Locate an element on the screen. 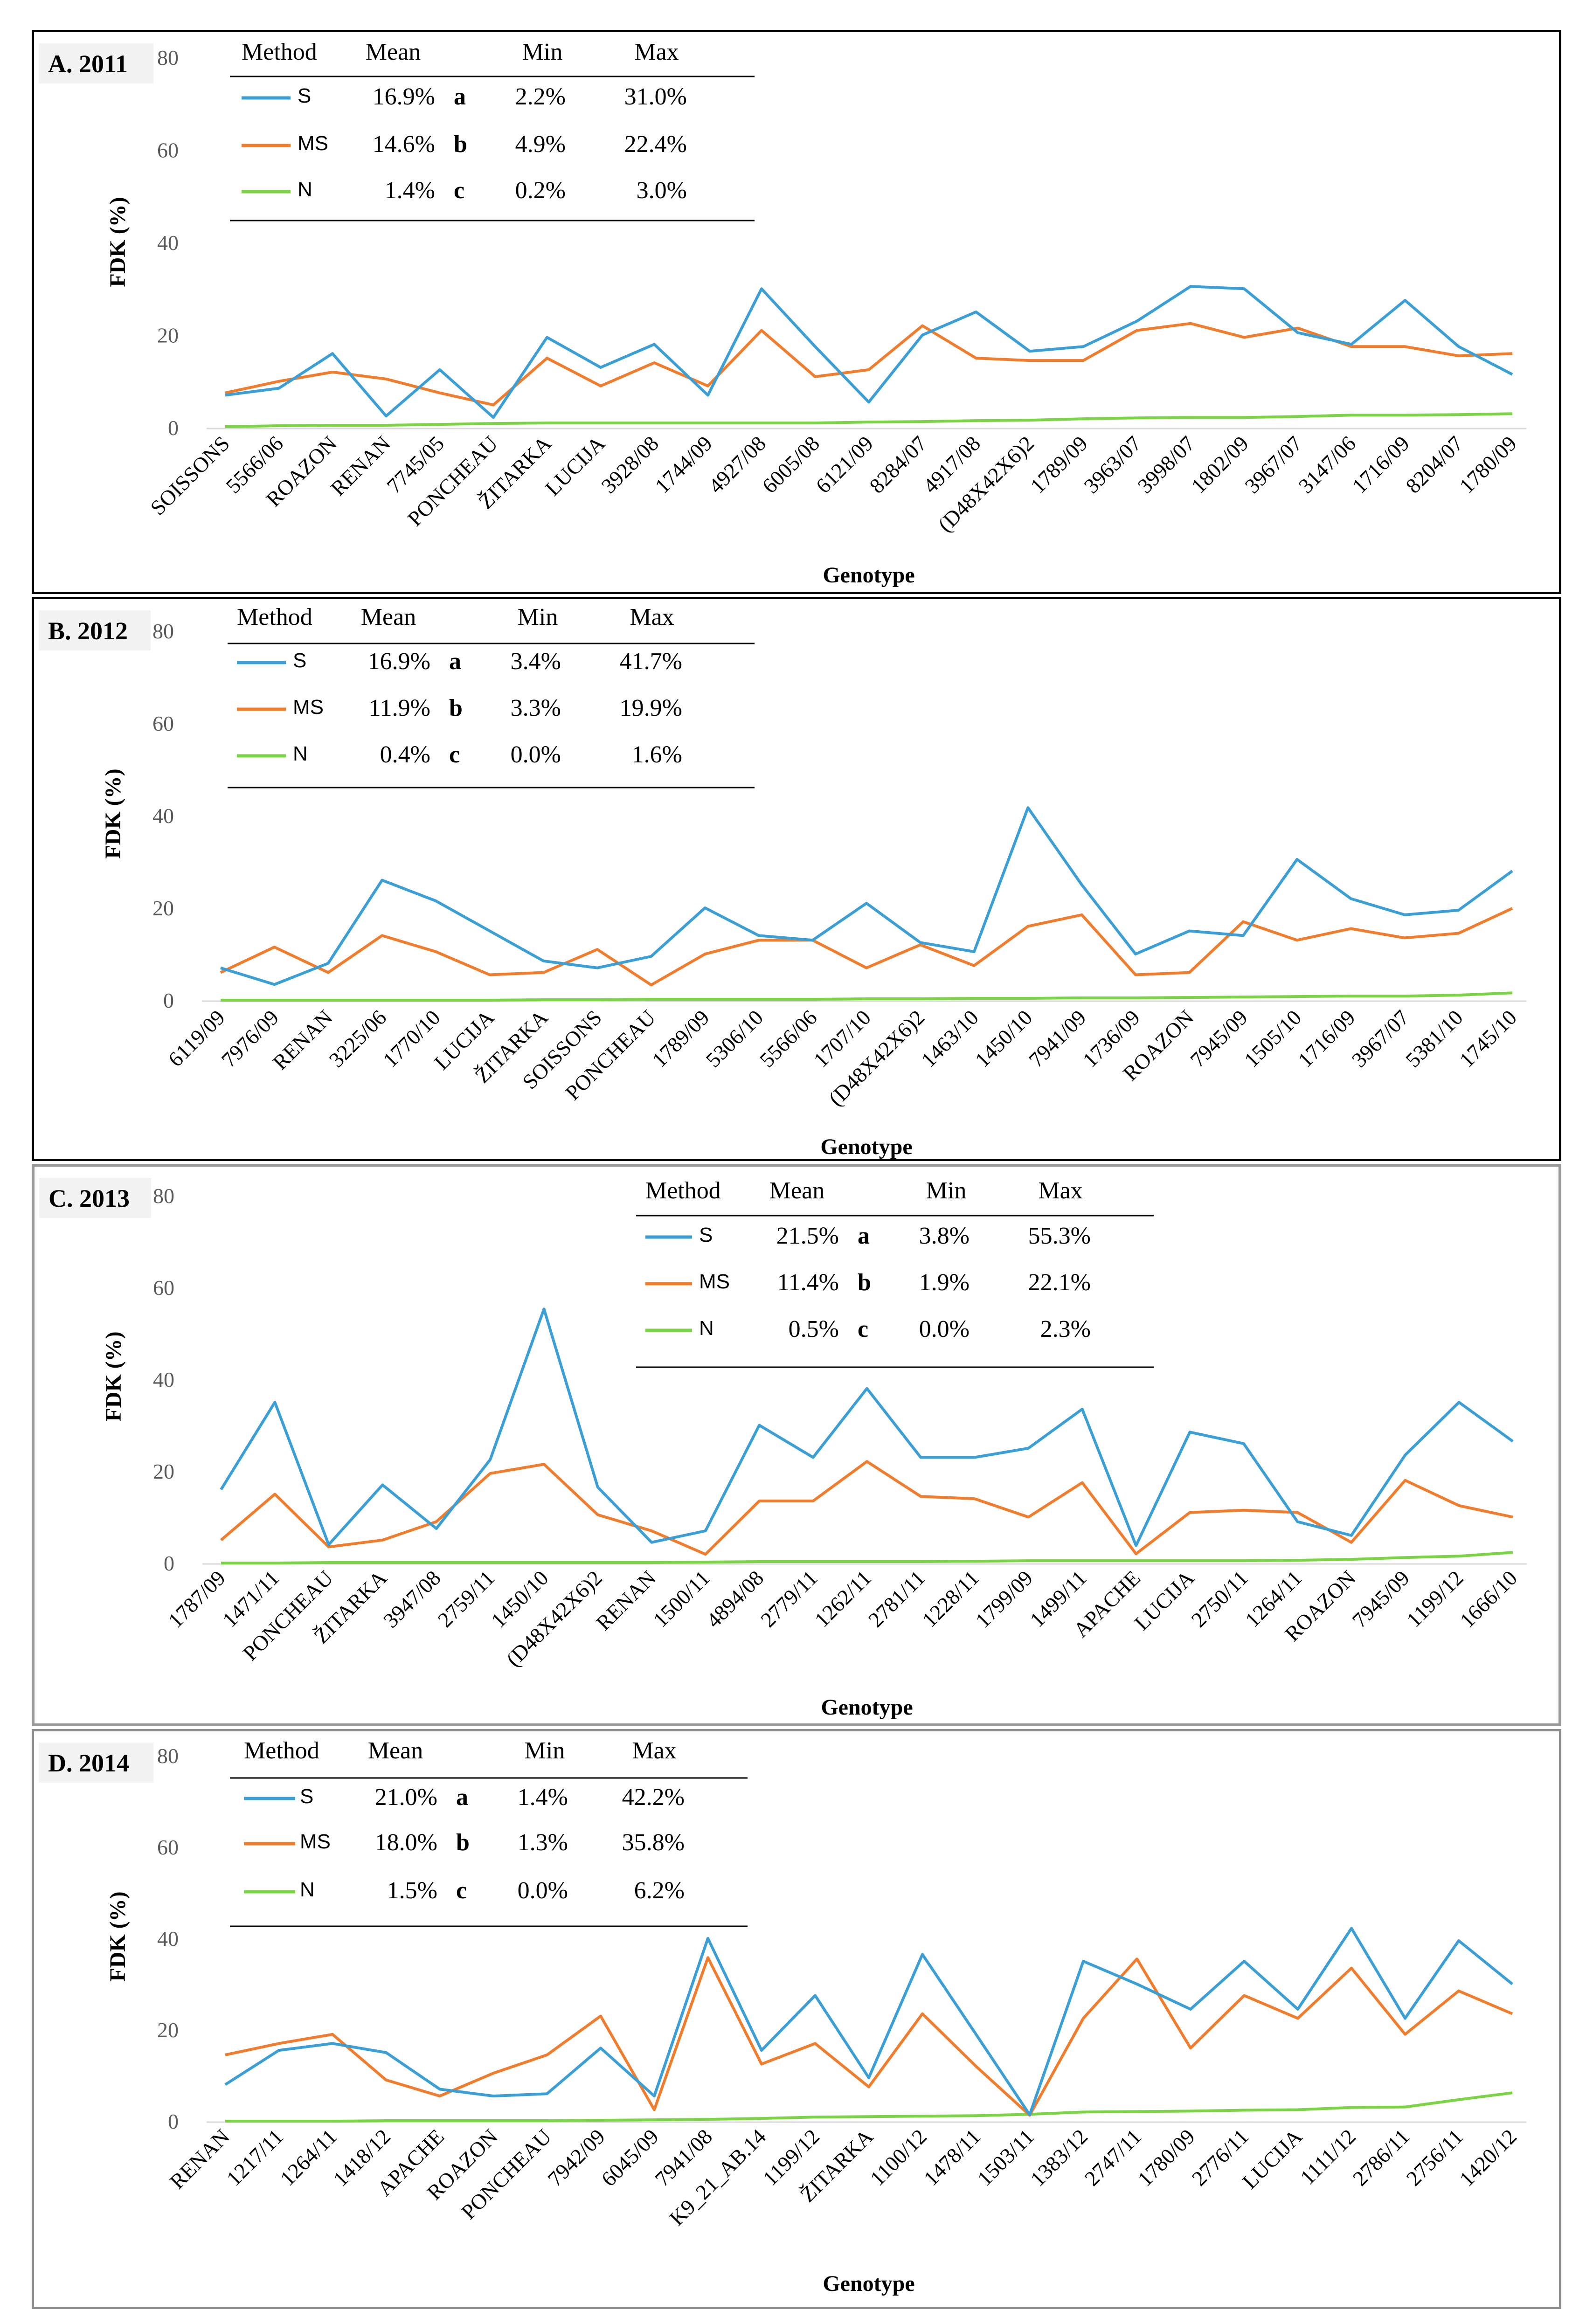 The width and height of the screenshot is (1593, 2324). legend-max-value: 1.6% is located at coordinates (657, 754).